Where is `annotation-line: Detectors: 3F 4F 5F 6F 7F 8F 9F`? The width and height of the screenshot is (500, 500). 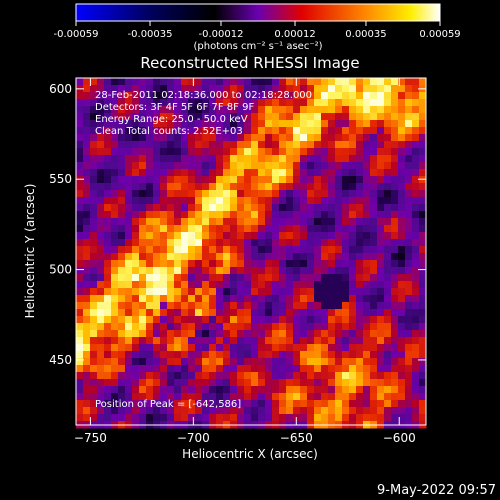
annotation-line: Detectors: 3F 4F 5F 6F 7F 8F 9F is located at coordinates (174, 107).